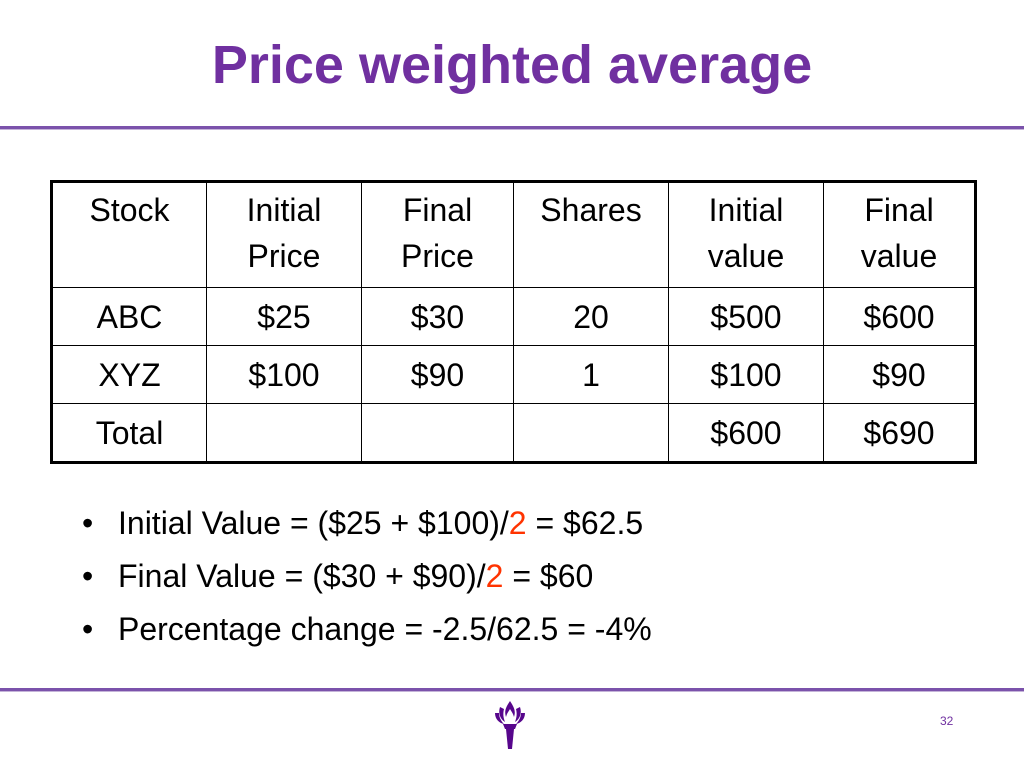 This screenshot has width=1024, height=768. Describe the element at coordinates (510, 725) in the screenshot. I see `torch-logo-icon` at that location.